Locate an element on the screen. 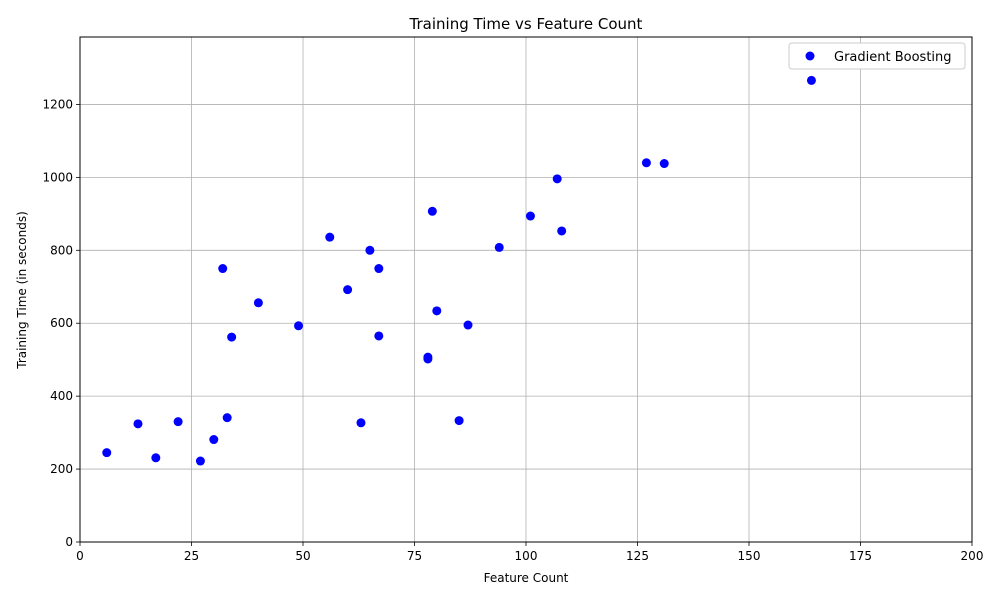 Image resolution: width=1000 pixels, height=600 pixels. x-tick-label: 175 is located at coordinates (860, 556).